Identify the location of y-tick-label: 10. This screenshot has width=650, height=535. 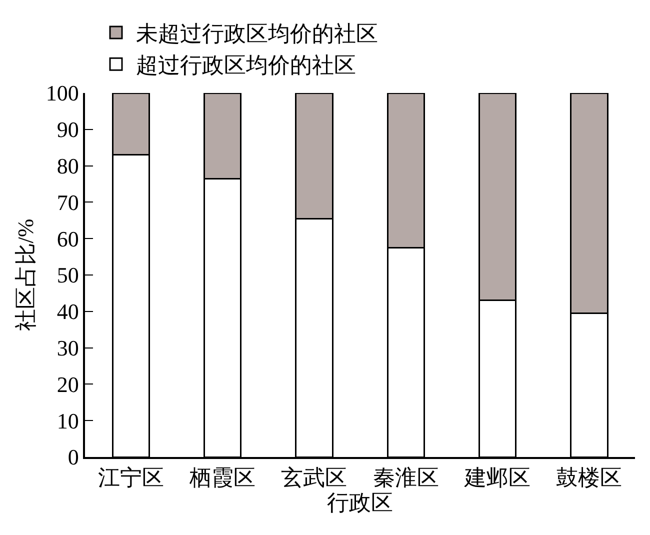
(67, 421).